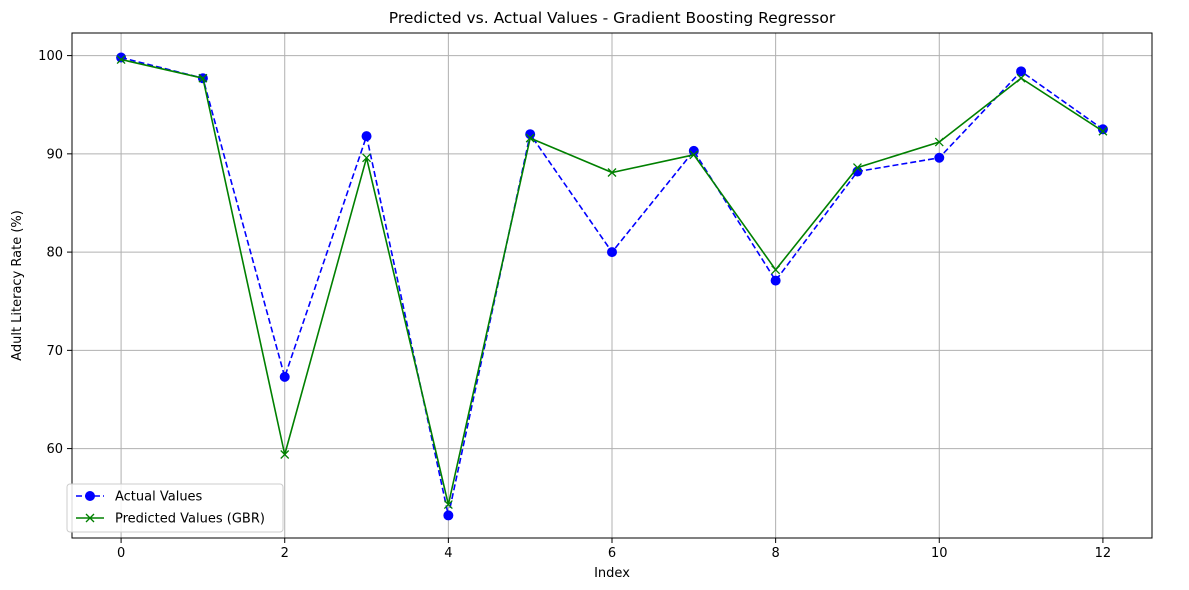 This screenshot has height=590, width=1189. Describe the element at coordinates (121, 553) in the screenshot. I see `x-tick-label: 0` at that location.